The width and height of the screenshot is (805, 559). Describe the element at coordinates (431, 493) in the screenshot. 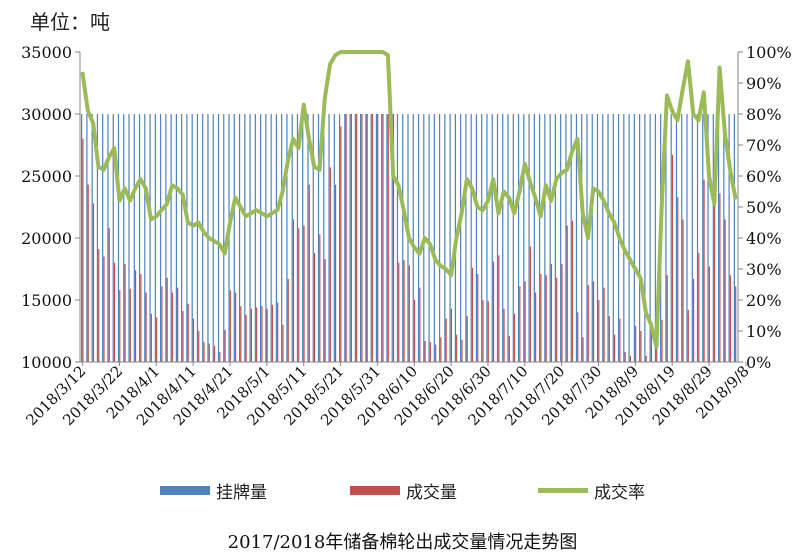

I see `legend-label-volume: 成交量` at that location.